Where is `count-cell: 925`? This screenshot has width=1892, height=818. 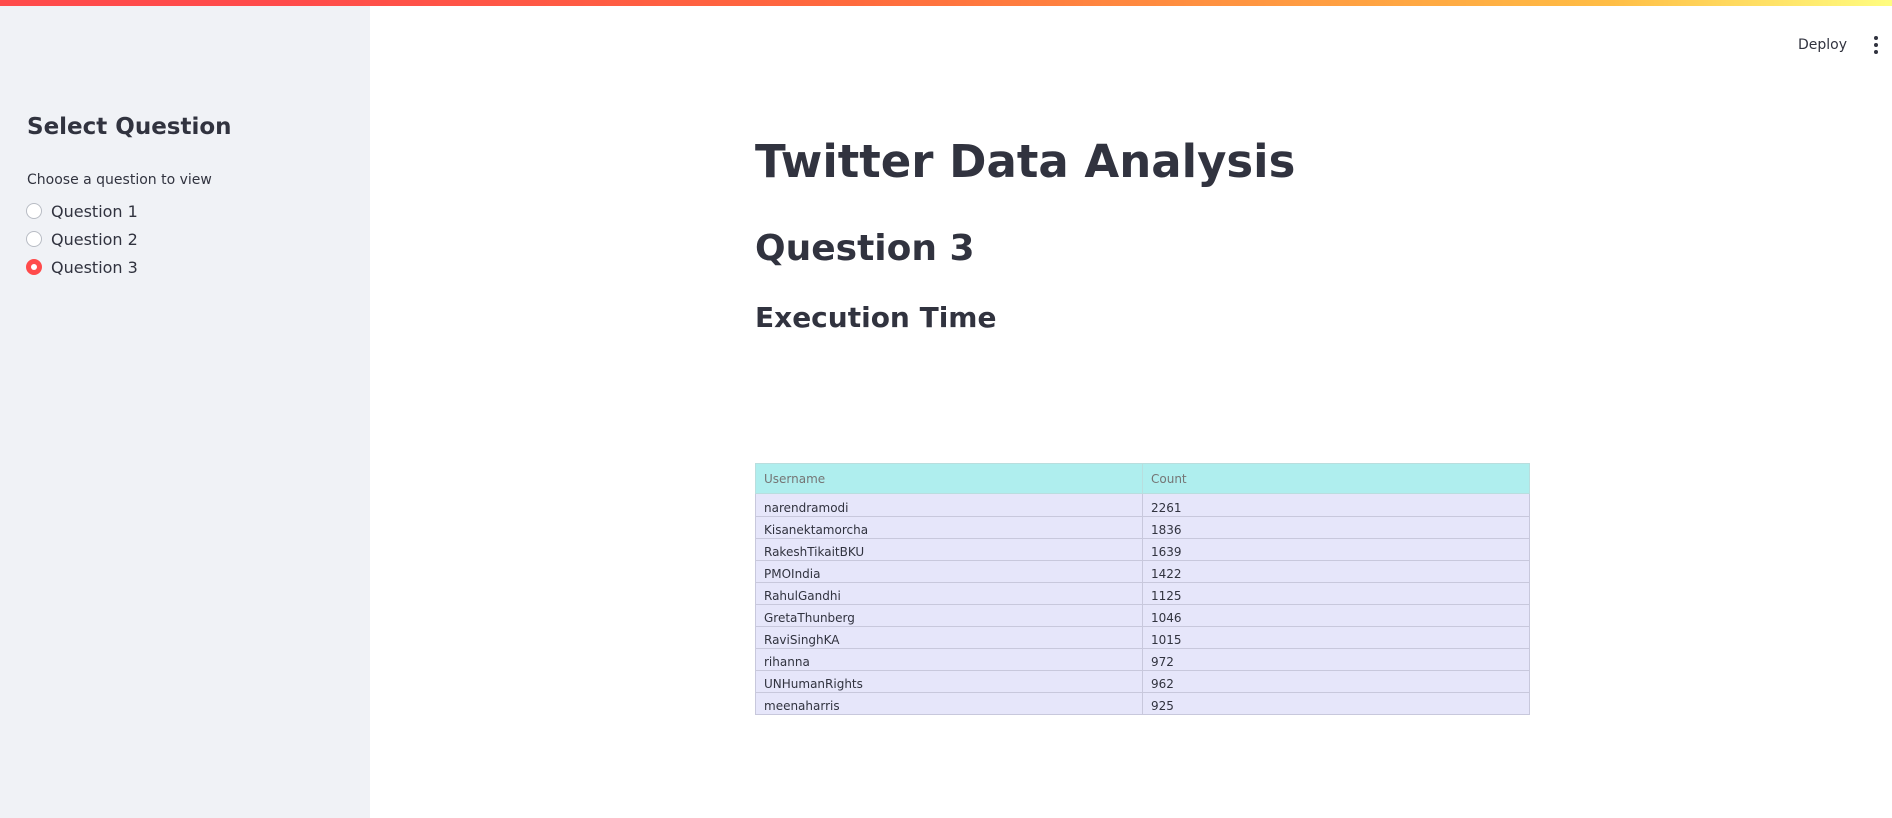 count-cell: 925 is located at coordinates (1336, 703).